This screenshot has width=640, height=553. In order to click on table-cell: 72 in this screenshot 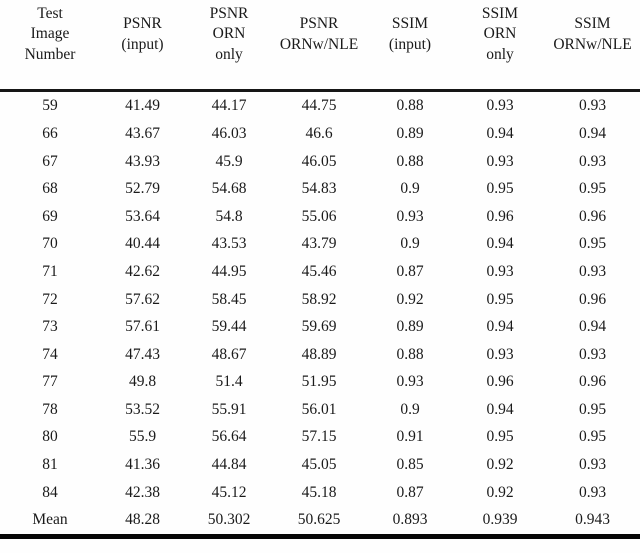, I will do `click(50, 299)`.